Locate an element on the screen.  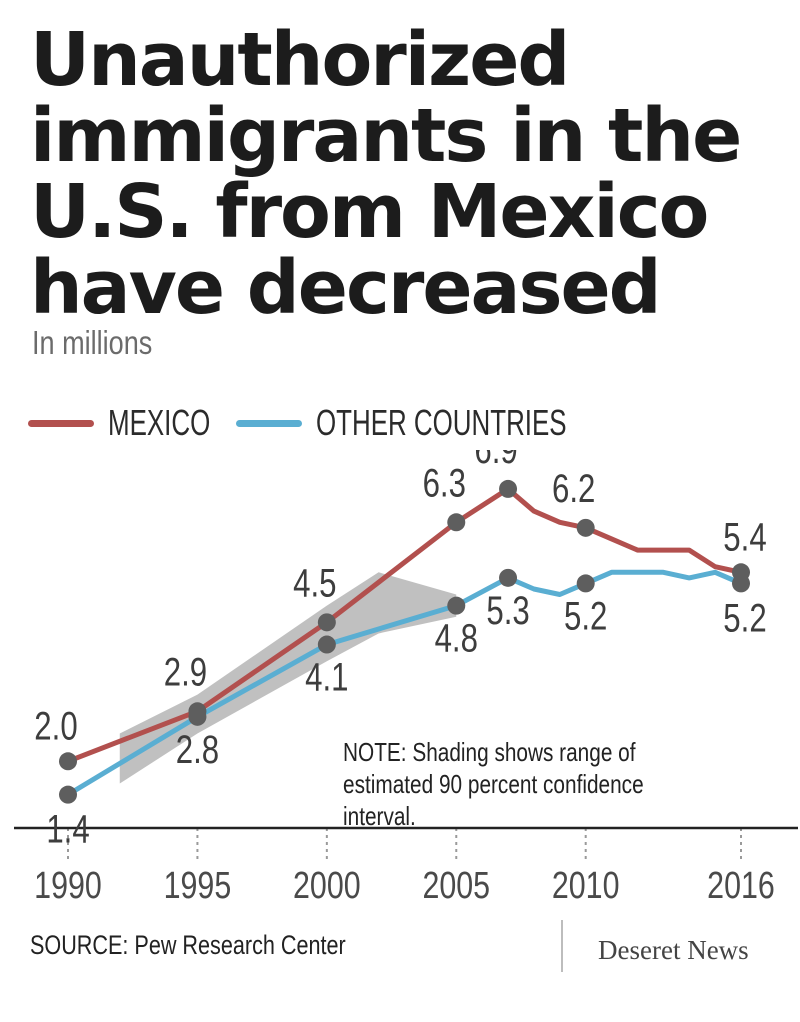
legend: MEXICO OTHER COUNTRIES is located at coordinates (378, 423).